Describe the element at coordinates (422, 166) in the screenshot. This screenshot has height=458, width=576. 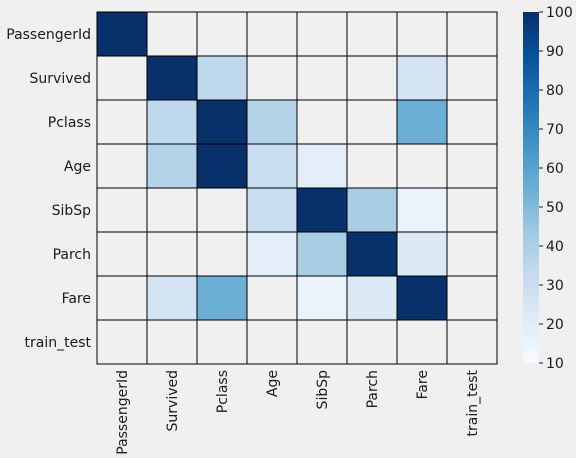
I see `heatmap-cell-age-fare` at that location.